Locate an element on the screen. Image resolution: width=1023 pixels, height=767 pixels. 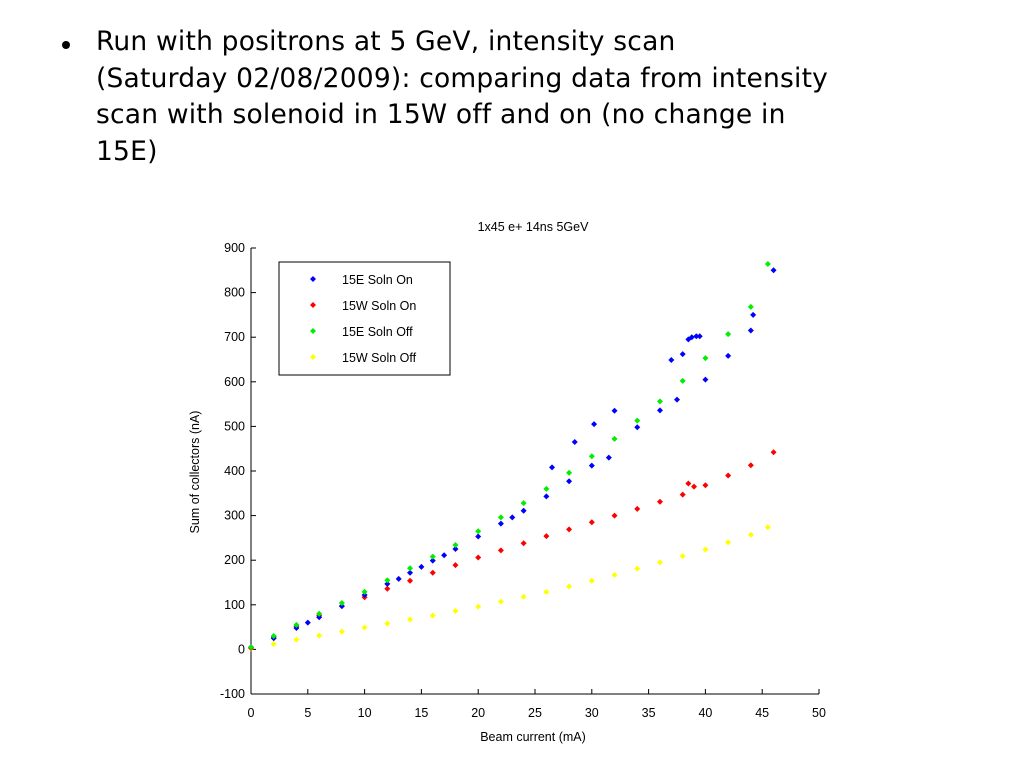
legend-label: 15W Soln On is located at coordinates (379, 306).